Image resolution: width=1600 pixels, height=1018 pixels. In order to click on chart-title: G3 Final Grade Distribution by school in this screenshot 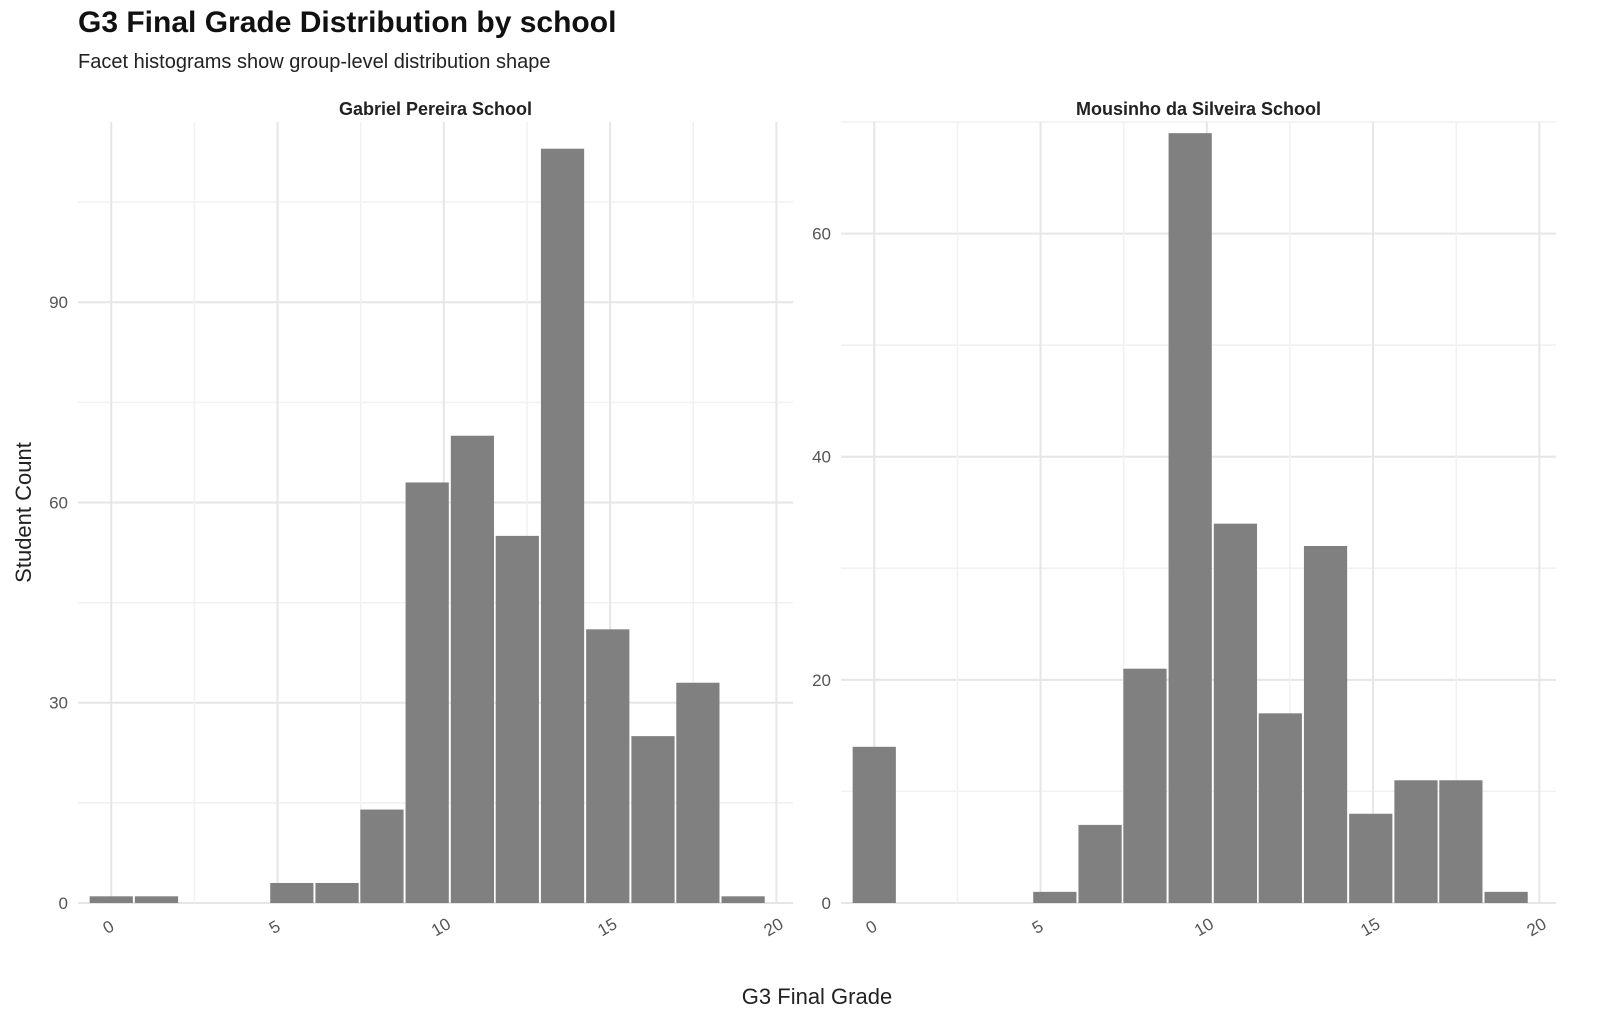, I will do `click(347, 22)`.